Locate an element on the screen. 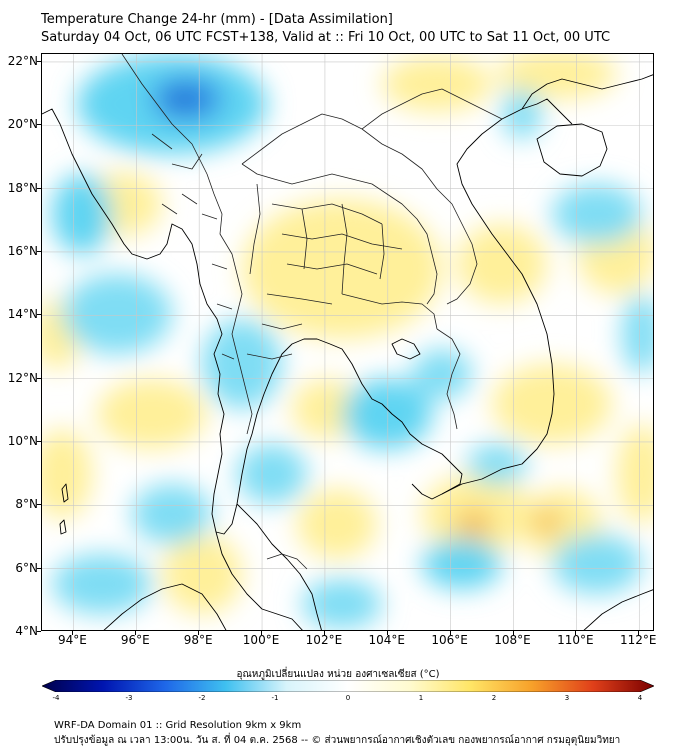 The image size is (676, 756). lat-tick-label: 12°N is located at coordinates (22, 377).